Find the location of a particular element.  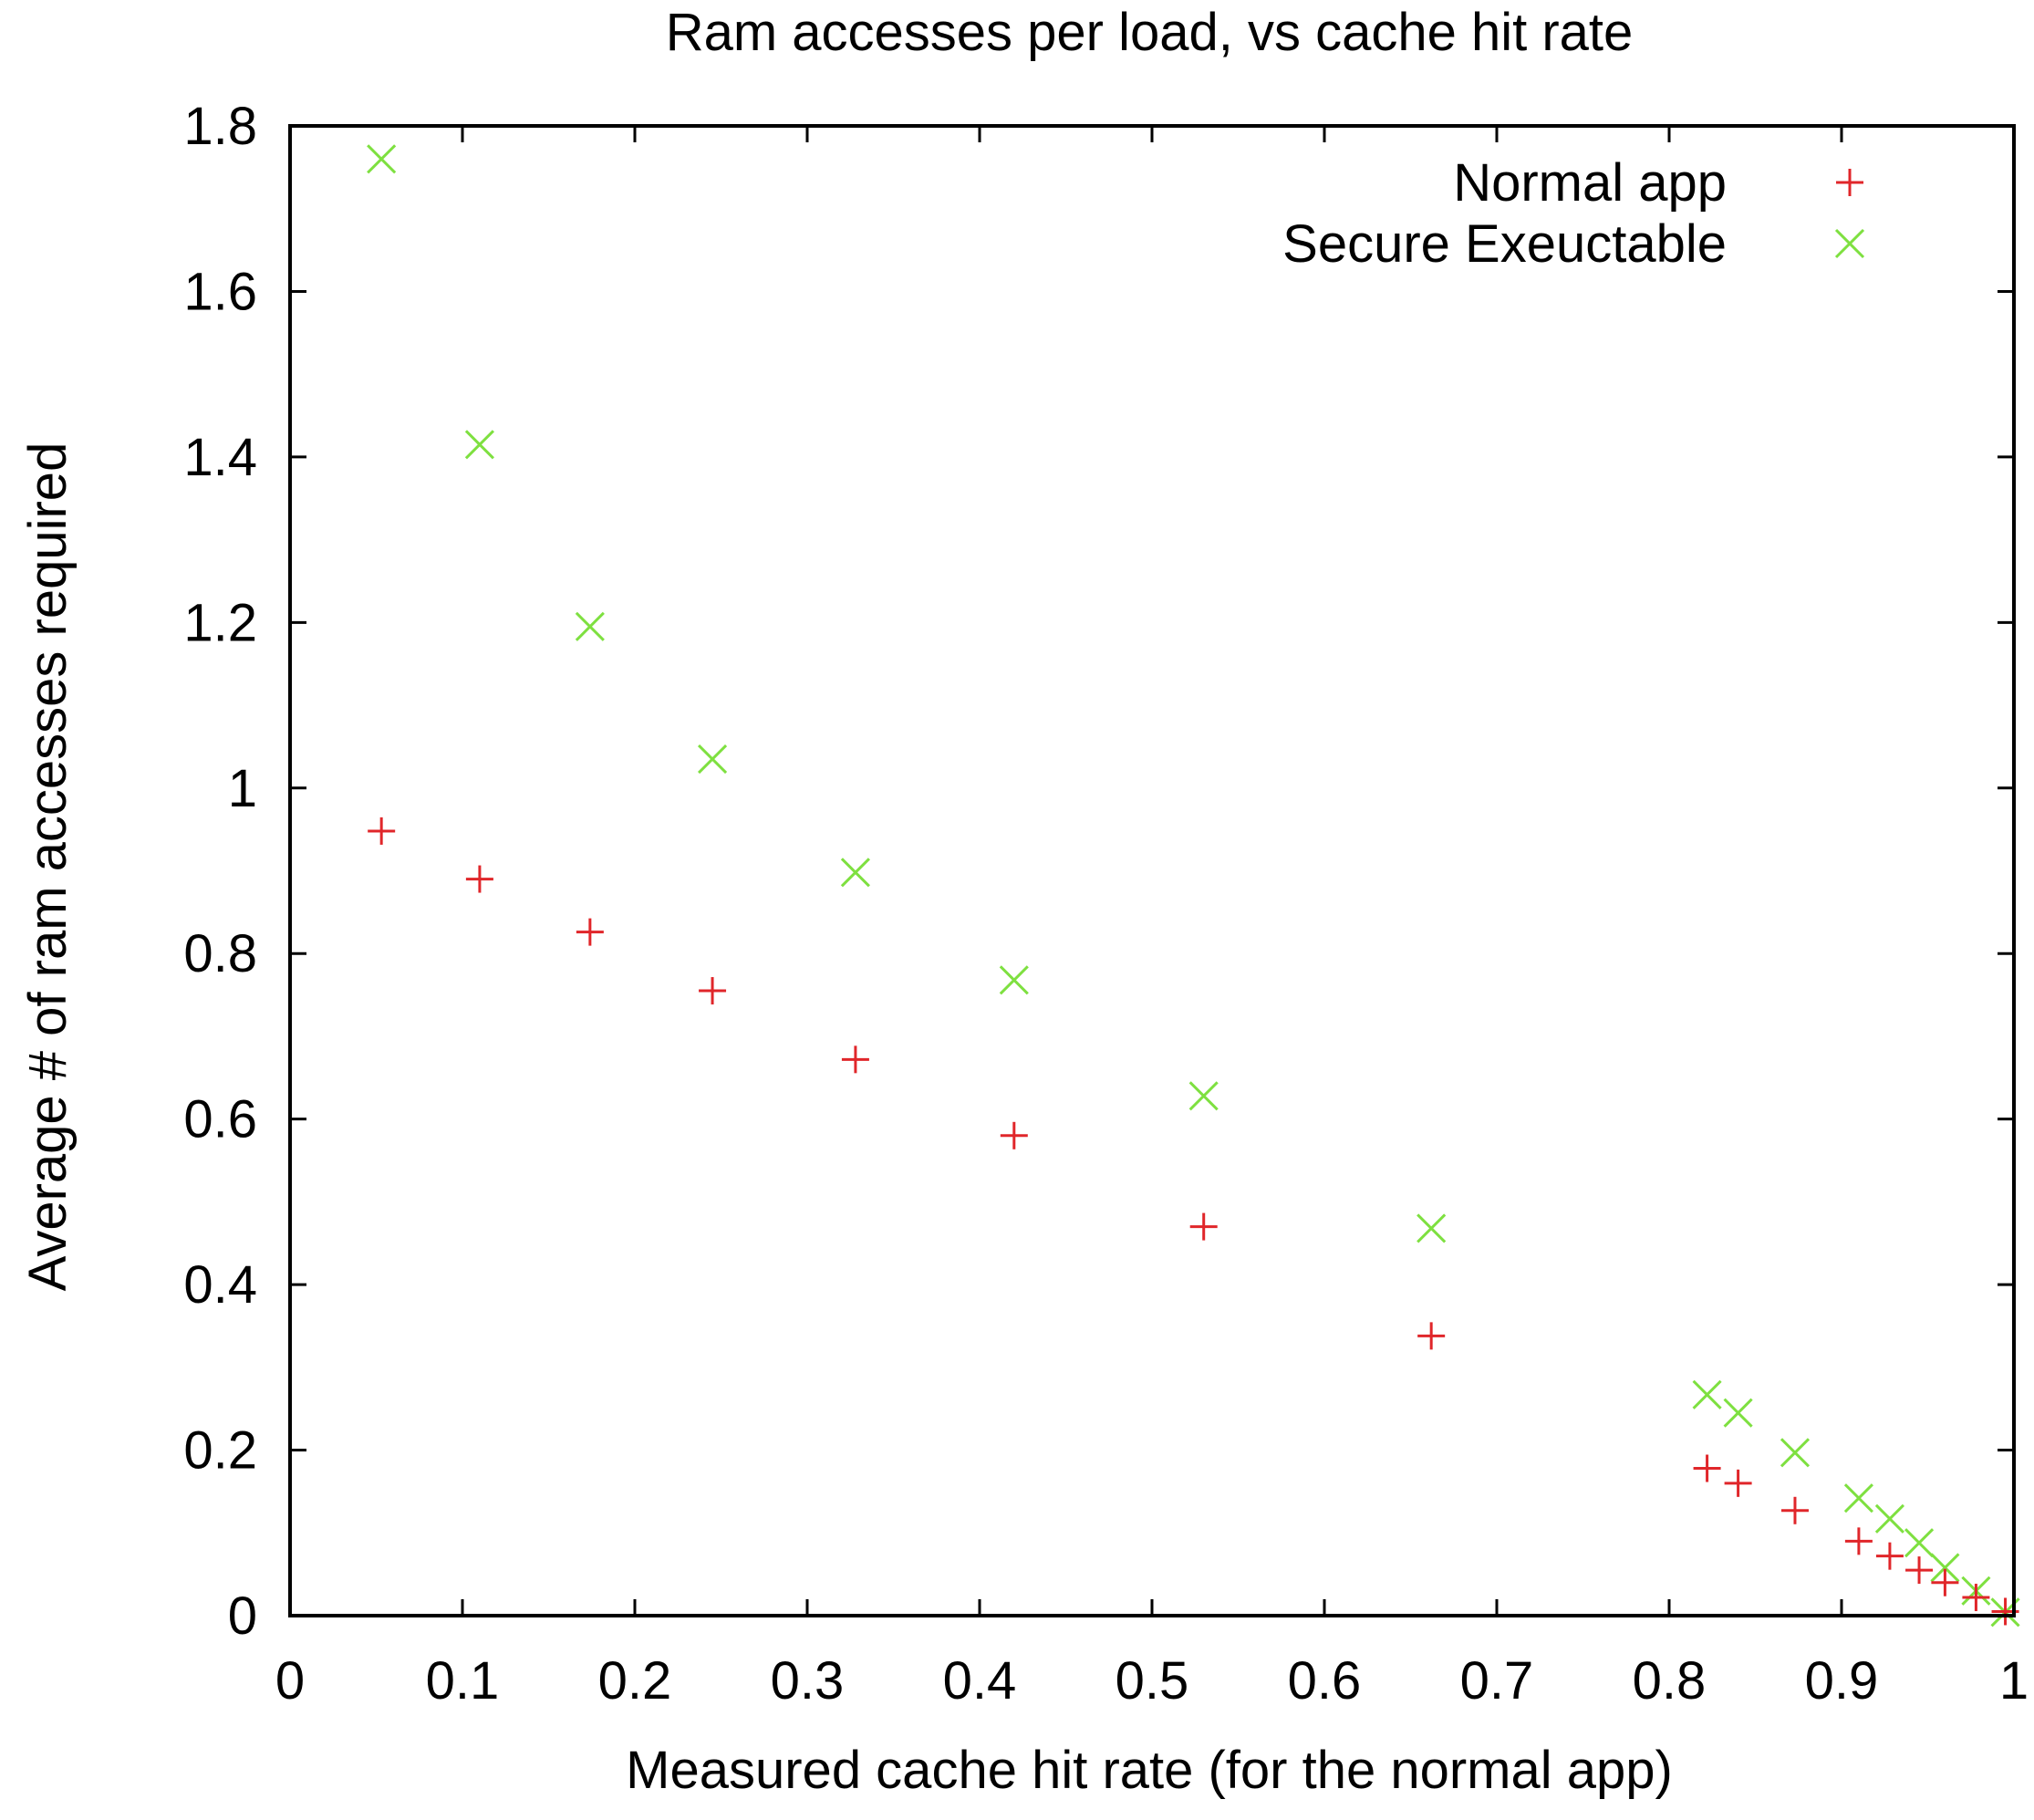

x-tick-label: 0.9 is located at coordinates (1842, 1681).